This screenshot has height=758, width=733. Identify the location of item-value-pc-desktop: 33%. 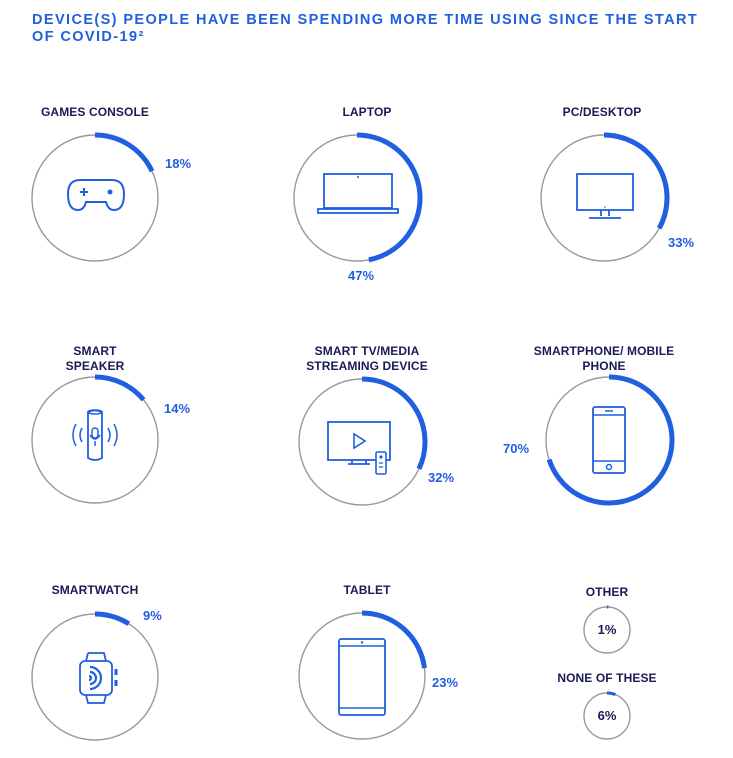
(681, 242).